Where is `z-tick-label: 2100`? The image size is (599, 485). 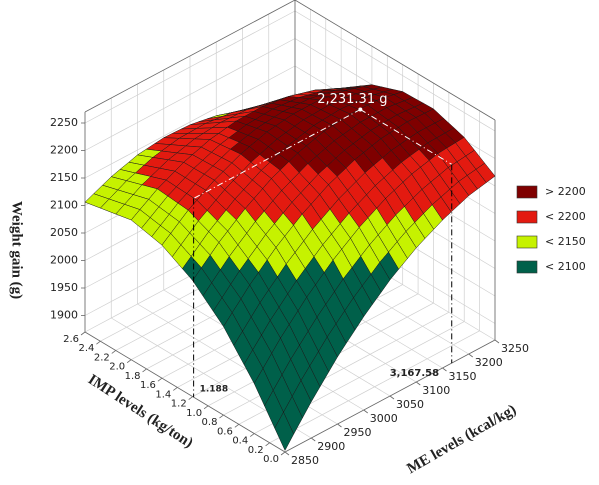 z-tick-label: 2100 is located at coordinates (64, 205).